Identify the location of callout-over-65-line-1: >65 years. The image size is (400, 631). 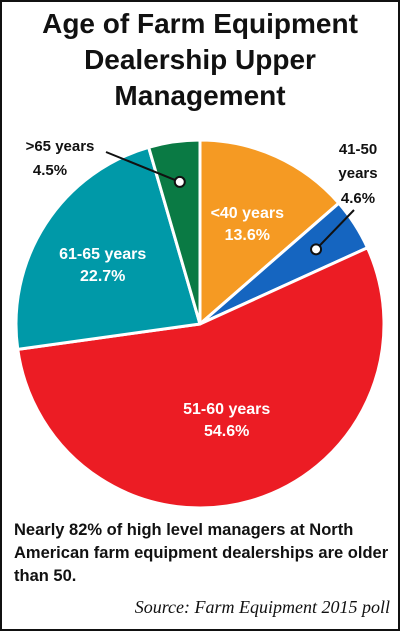
(60, 146).